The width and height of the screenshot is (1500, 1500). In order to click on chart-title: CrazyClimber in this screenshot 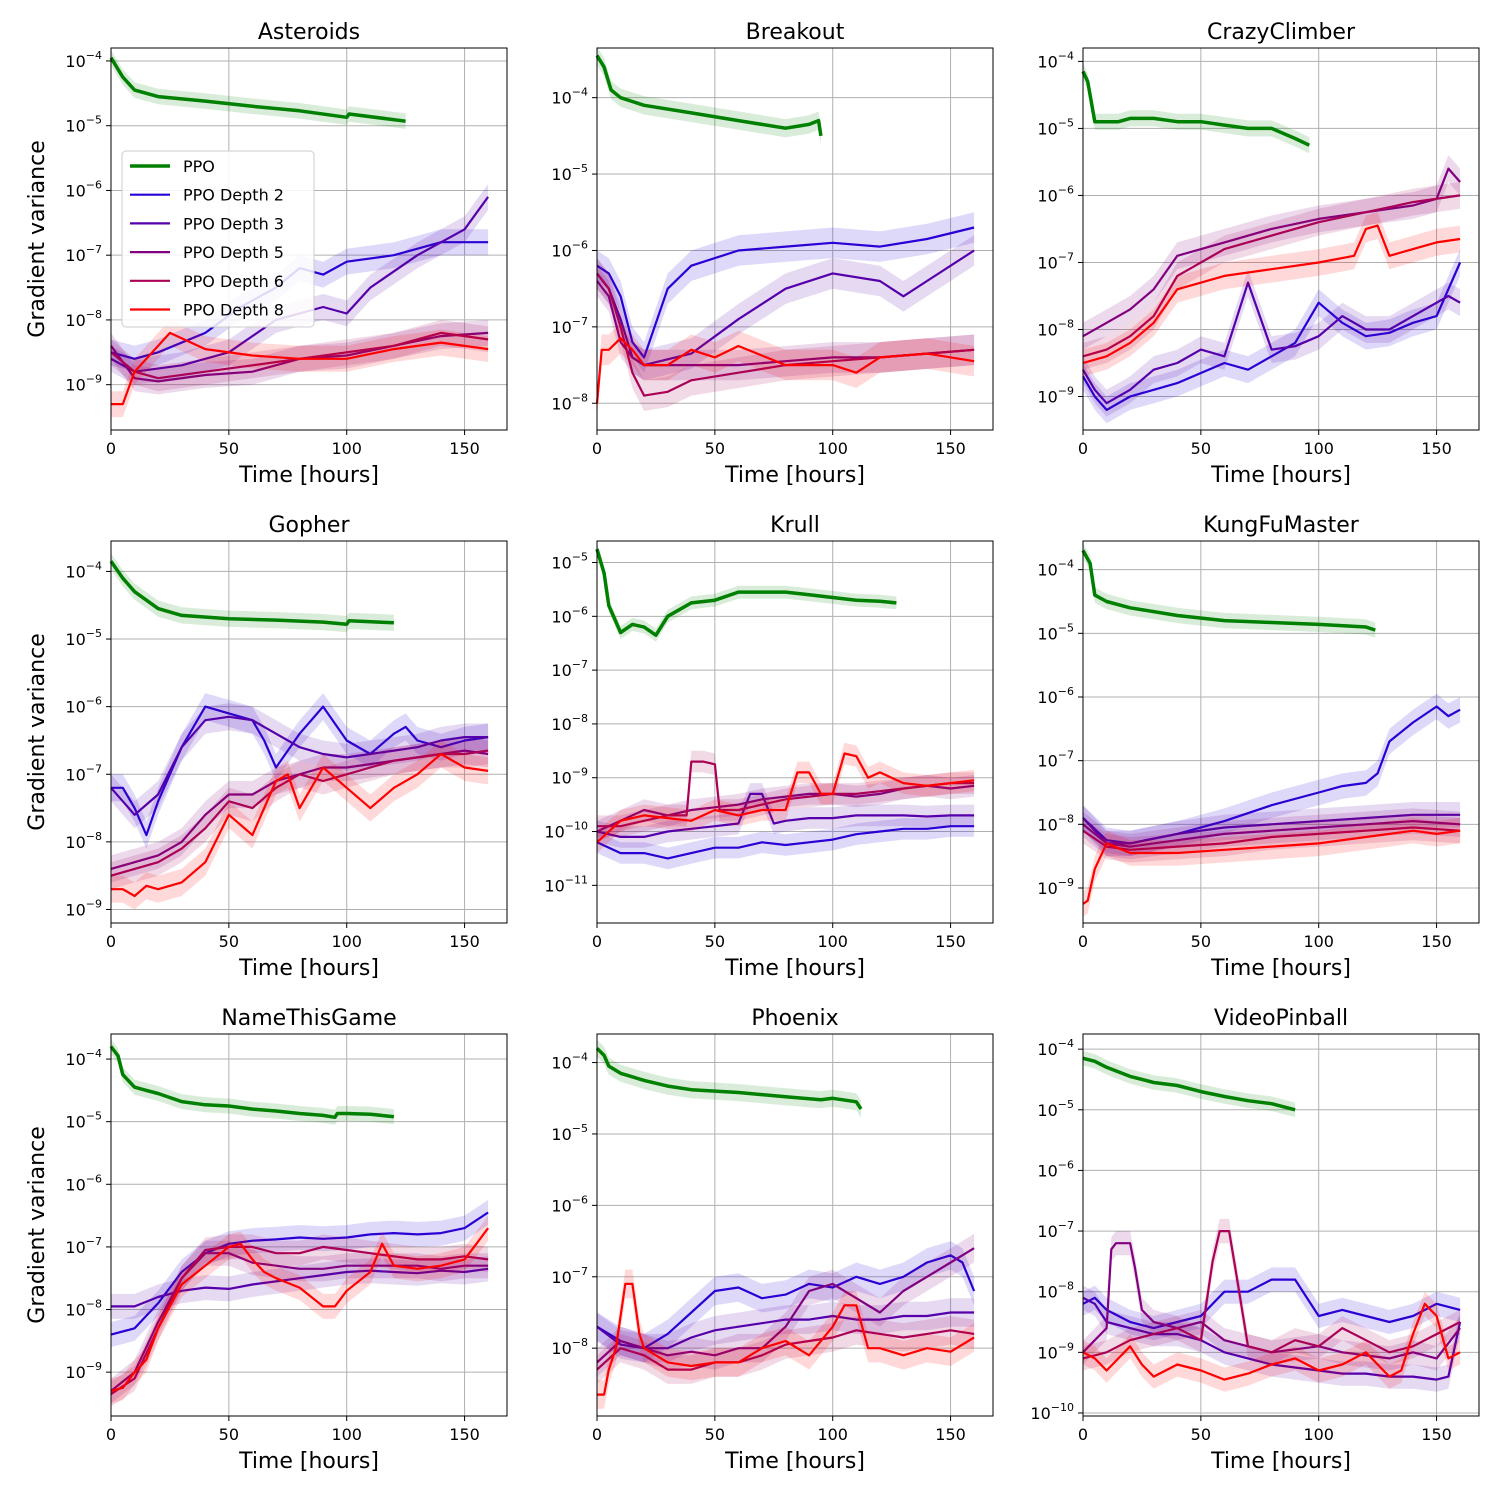, I will do `click(1281, 32)`.